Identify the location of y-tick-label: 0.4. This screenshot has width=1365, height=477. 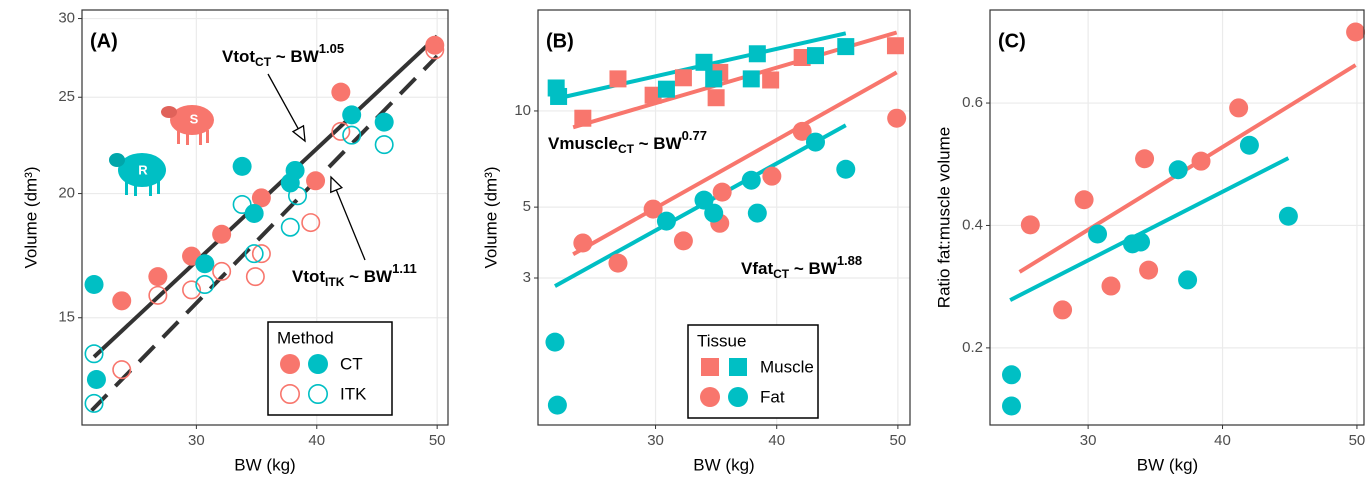
(972, 224).